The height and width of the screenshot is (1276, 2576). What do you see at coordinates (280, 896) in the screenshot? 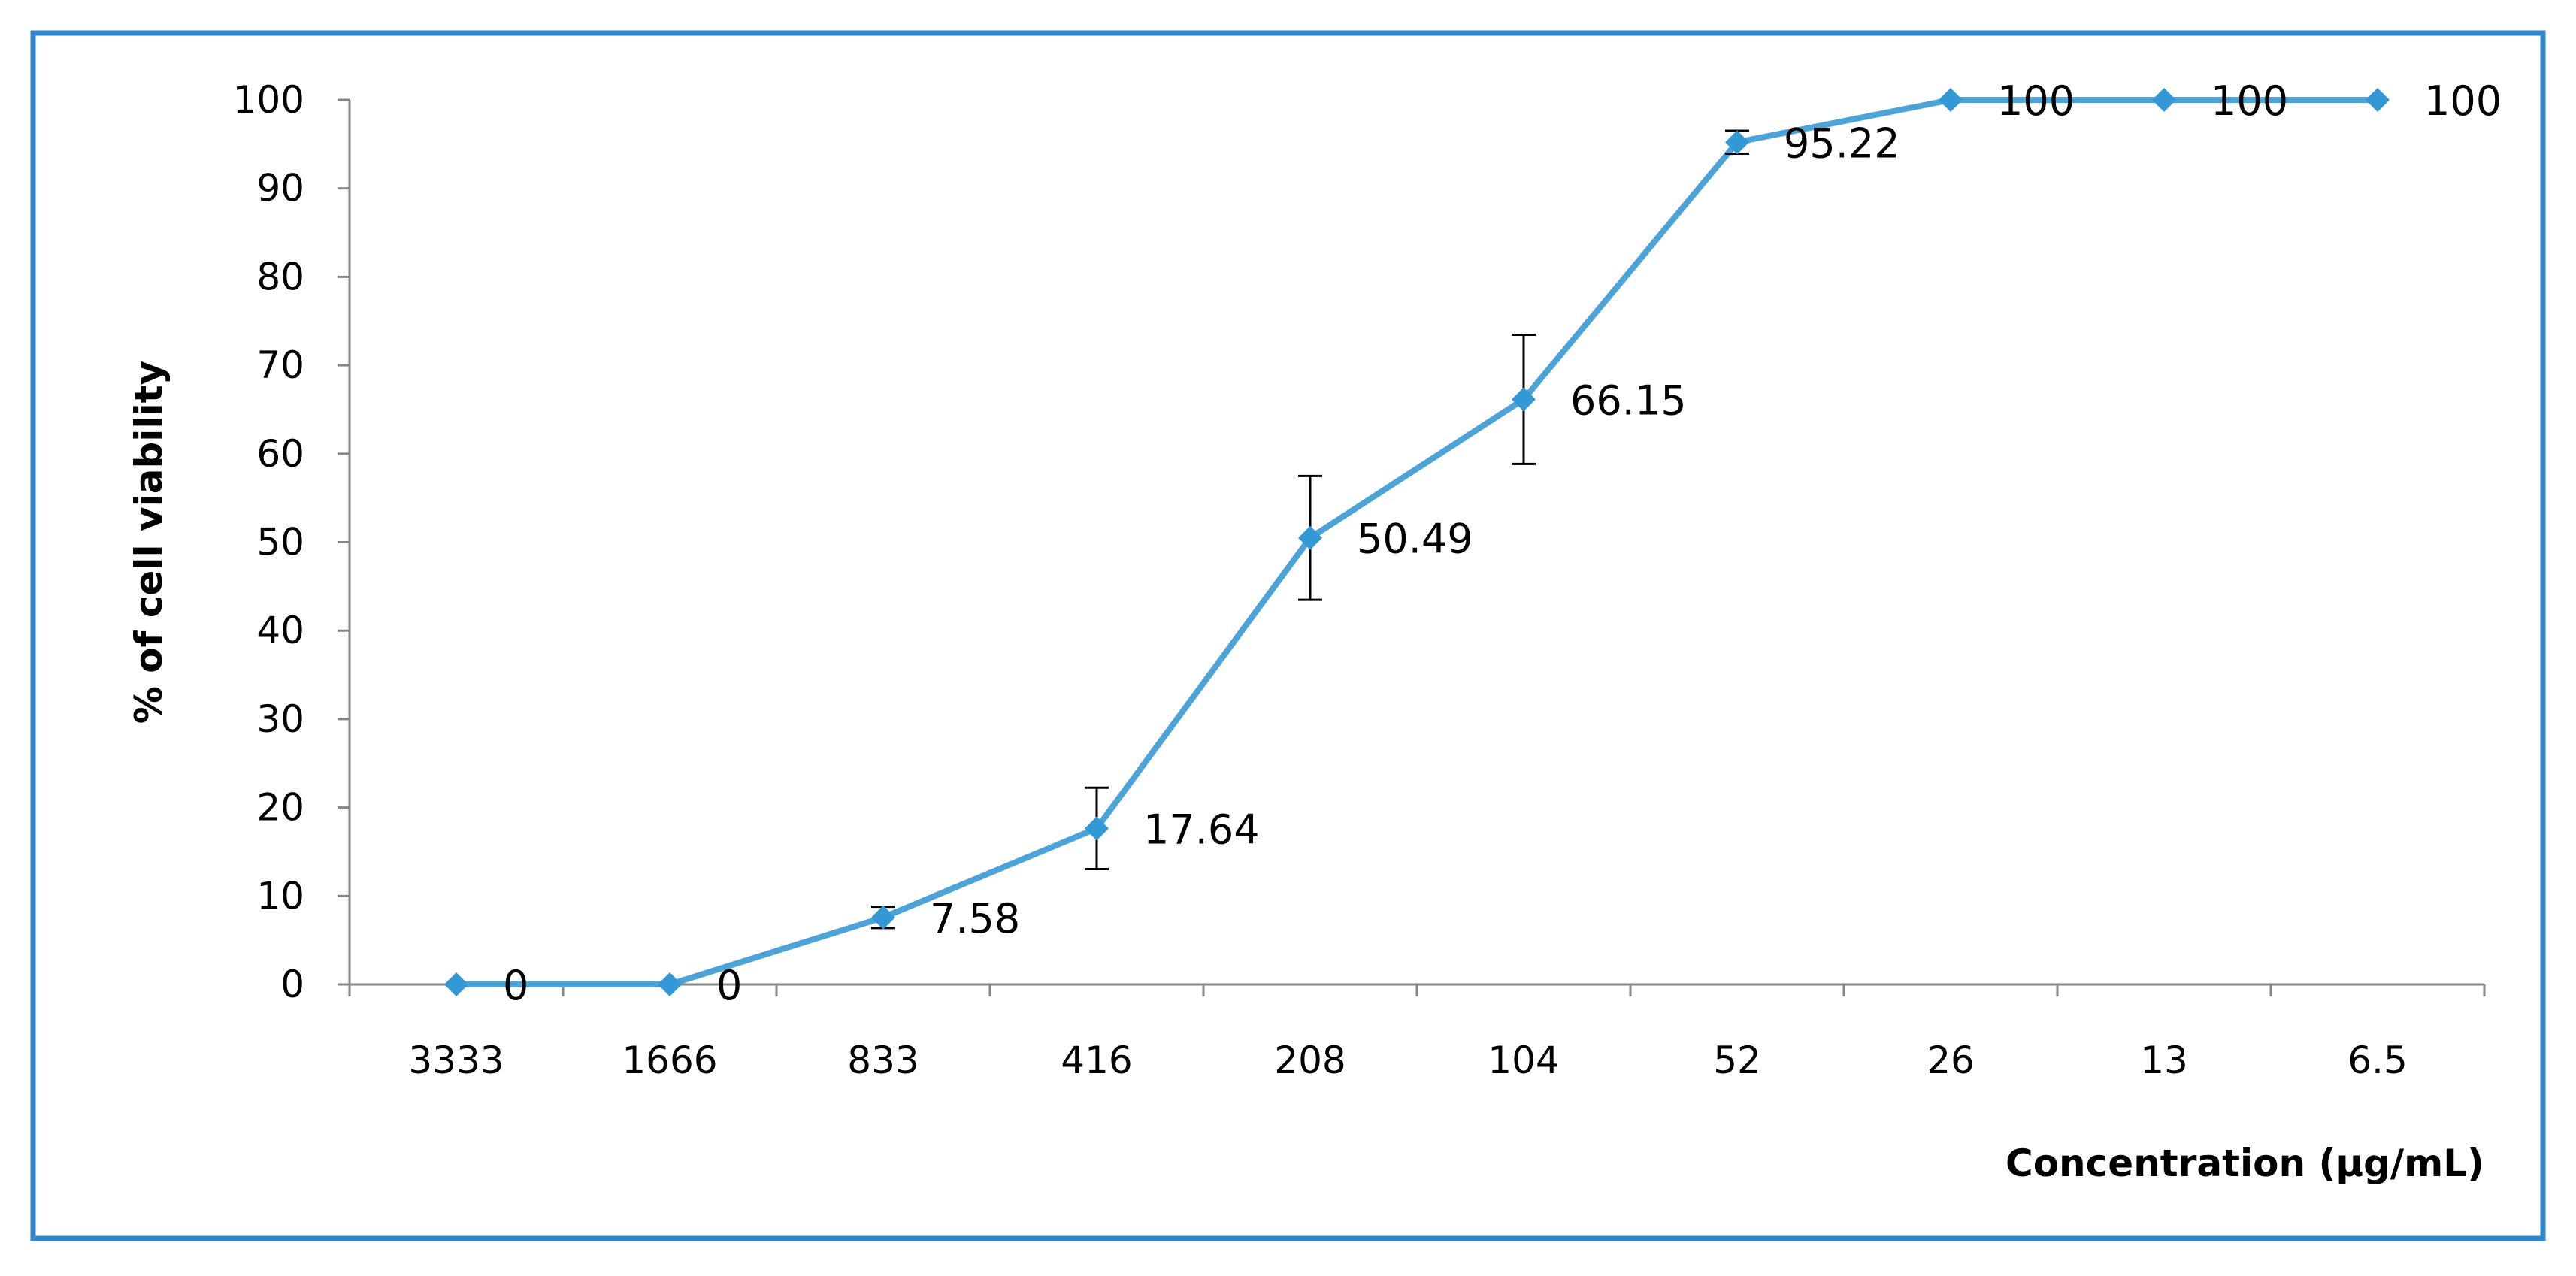
I see `y-tick-label: 10` at bounding box center [280, 896].